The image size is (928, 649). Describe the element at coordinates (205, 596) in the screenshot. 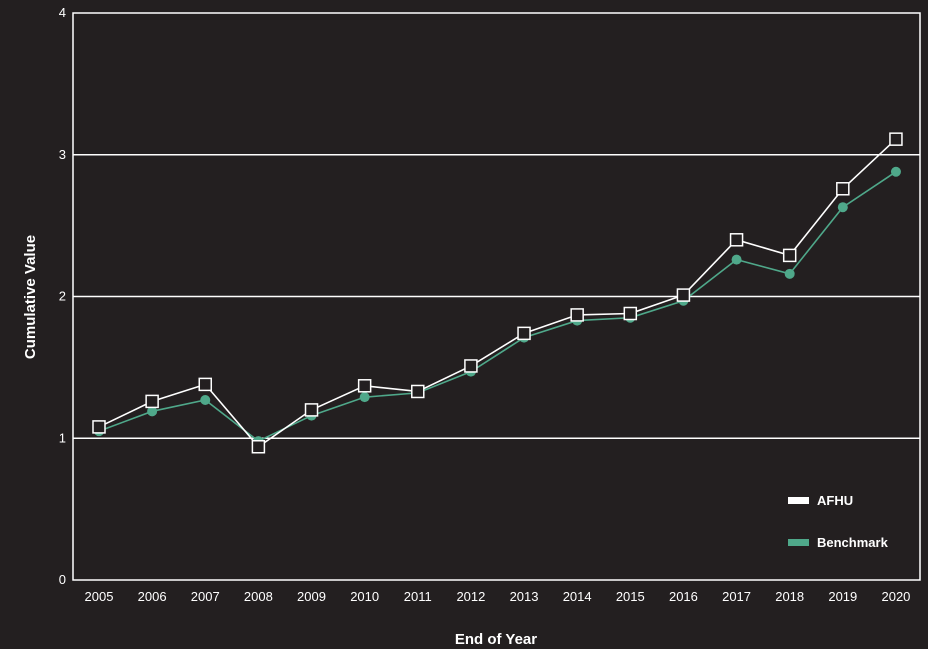

I see `x-tick-label: 2007` at that location.